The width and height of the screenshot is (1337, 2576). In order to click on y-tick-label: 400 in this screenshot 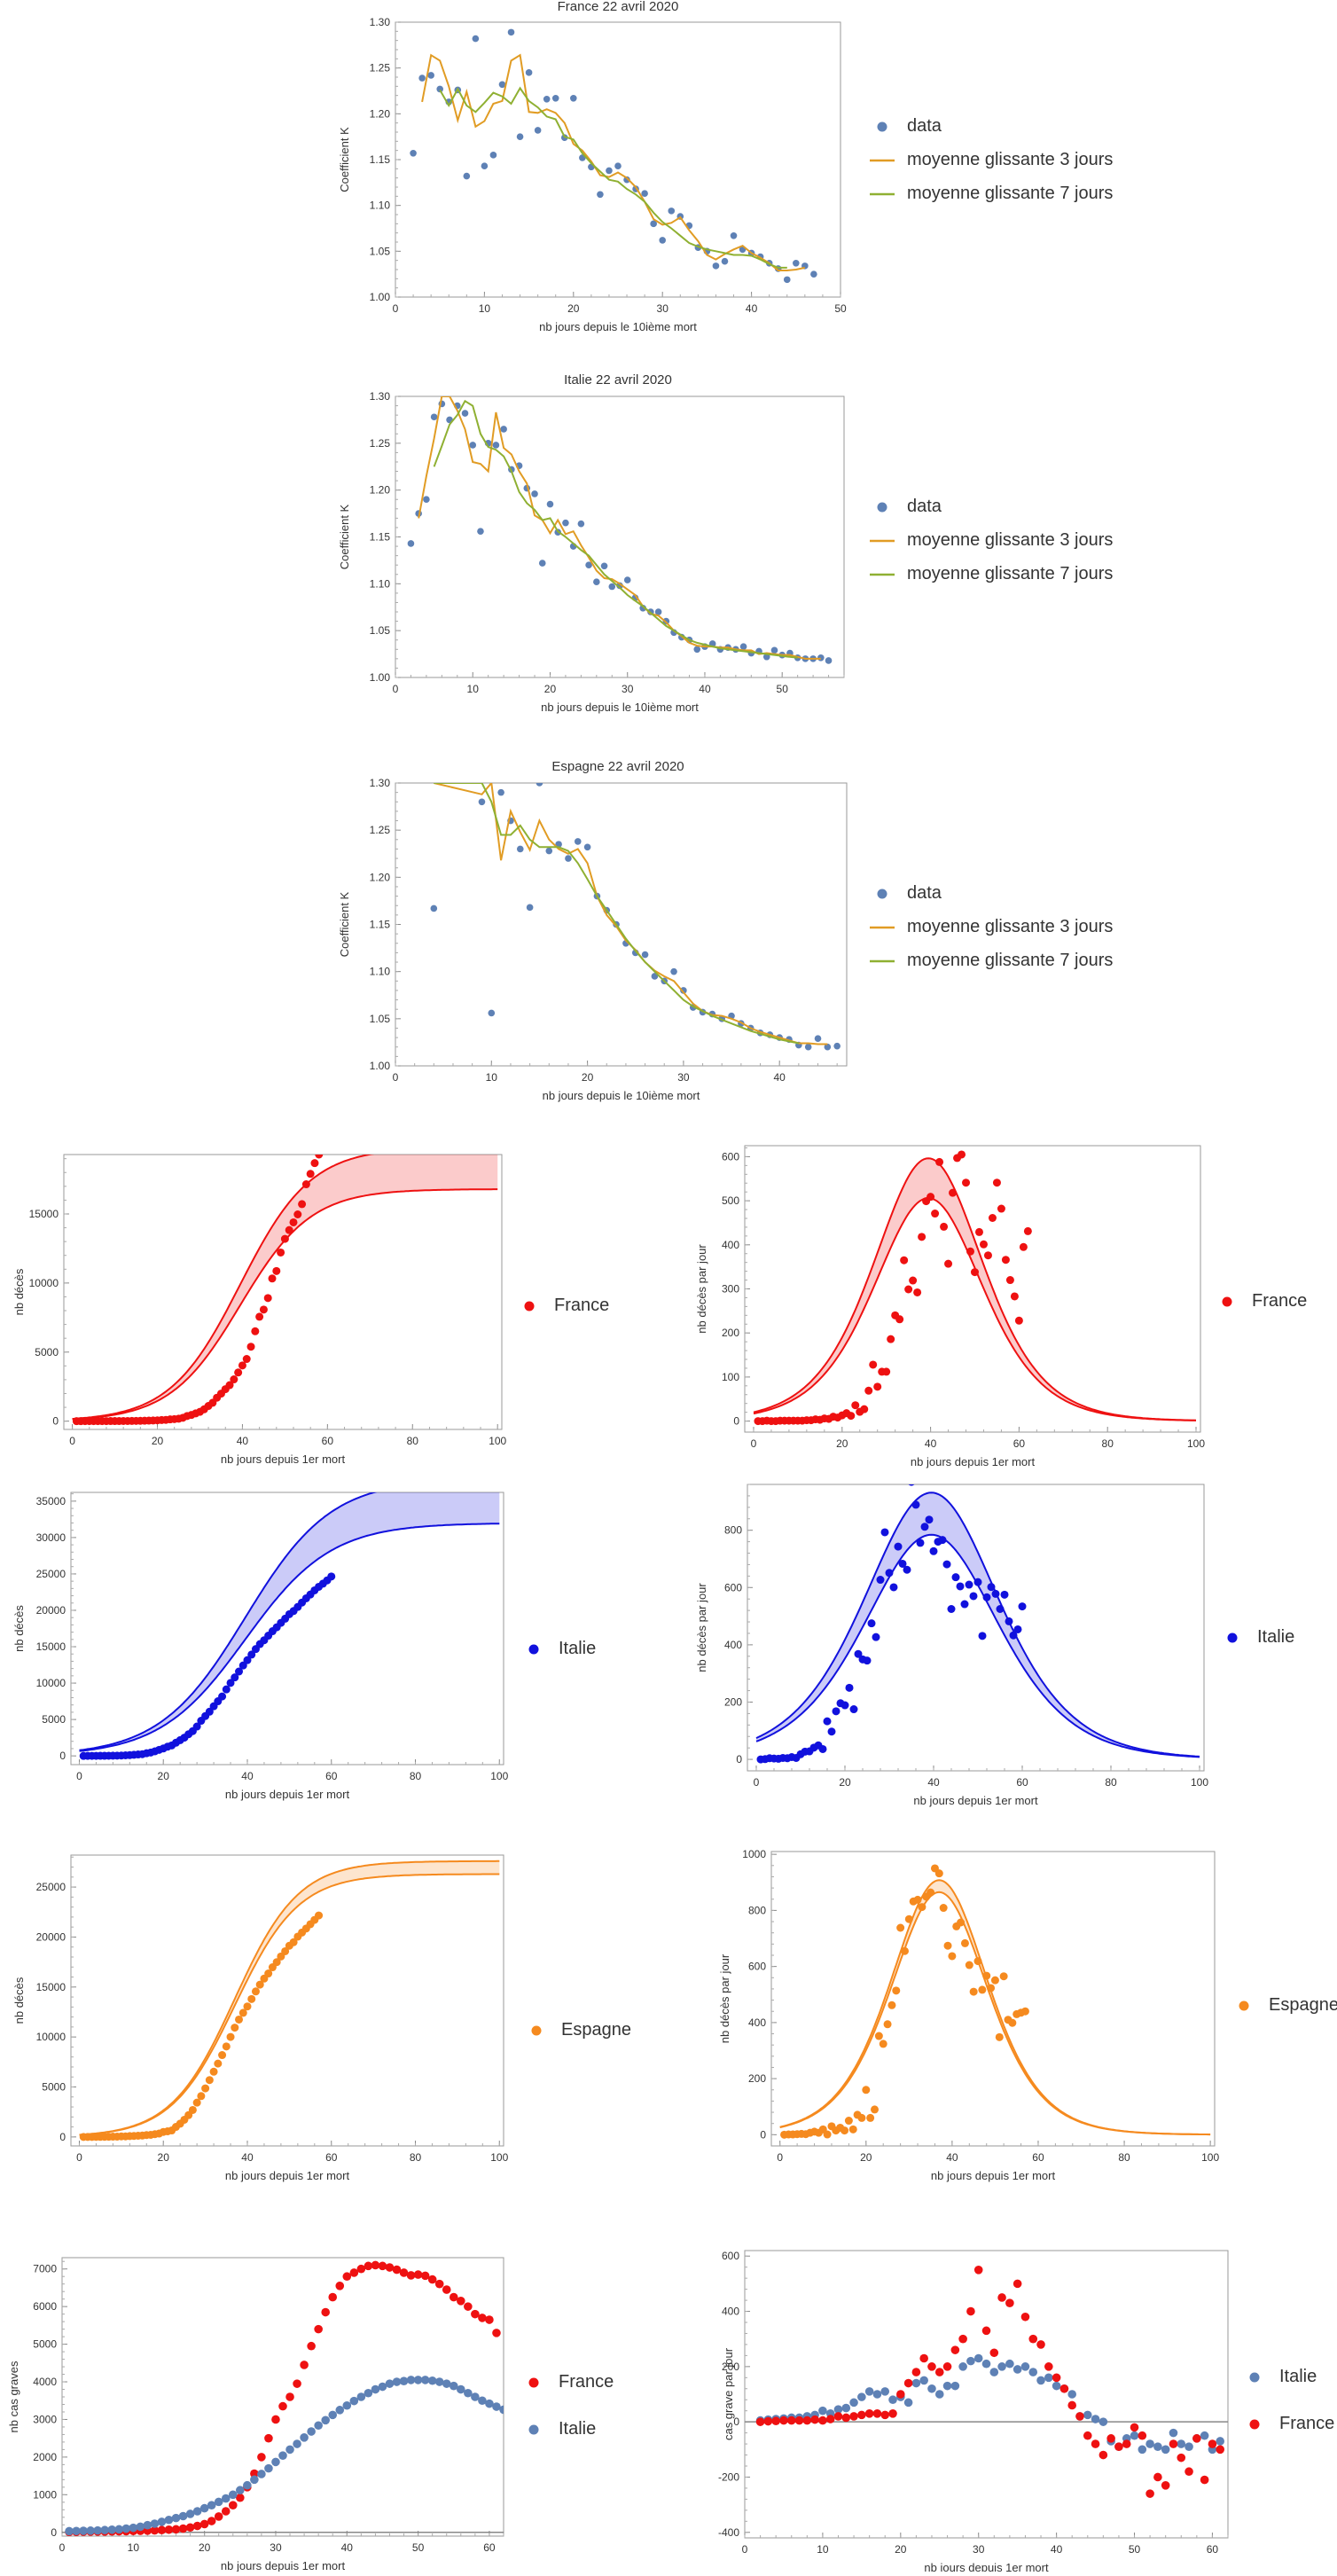, I will do `click(733, 1645)`.